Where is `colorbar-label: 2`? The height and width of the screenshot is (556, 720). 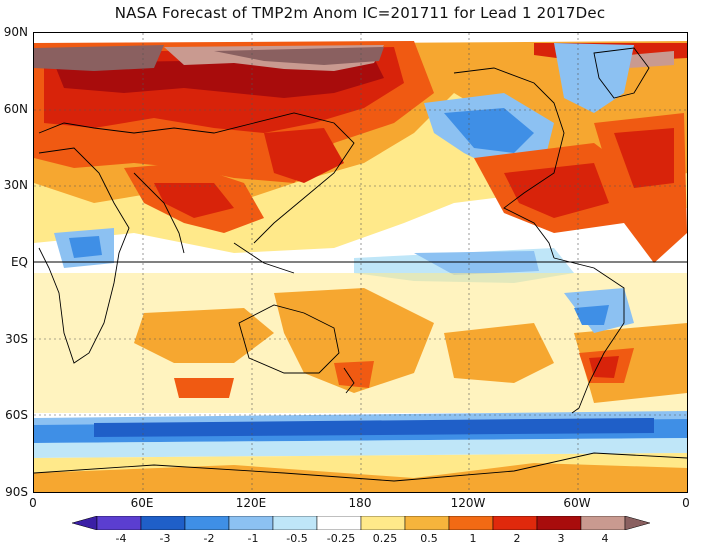 colorbar-label: 2 is located at coordinates (517, 538).